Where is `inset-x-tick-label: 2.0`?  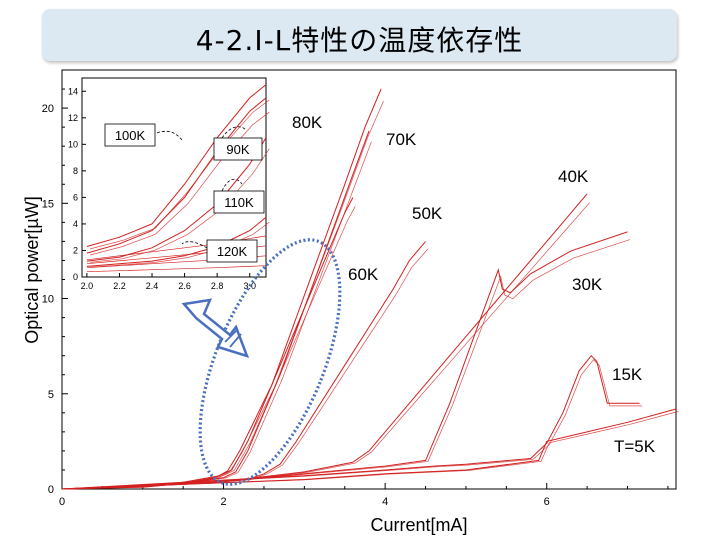 inset-x-tick-label: 2.0 is located at coordinates (87, 286).